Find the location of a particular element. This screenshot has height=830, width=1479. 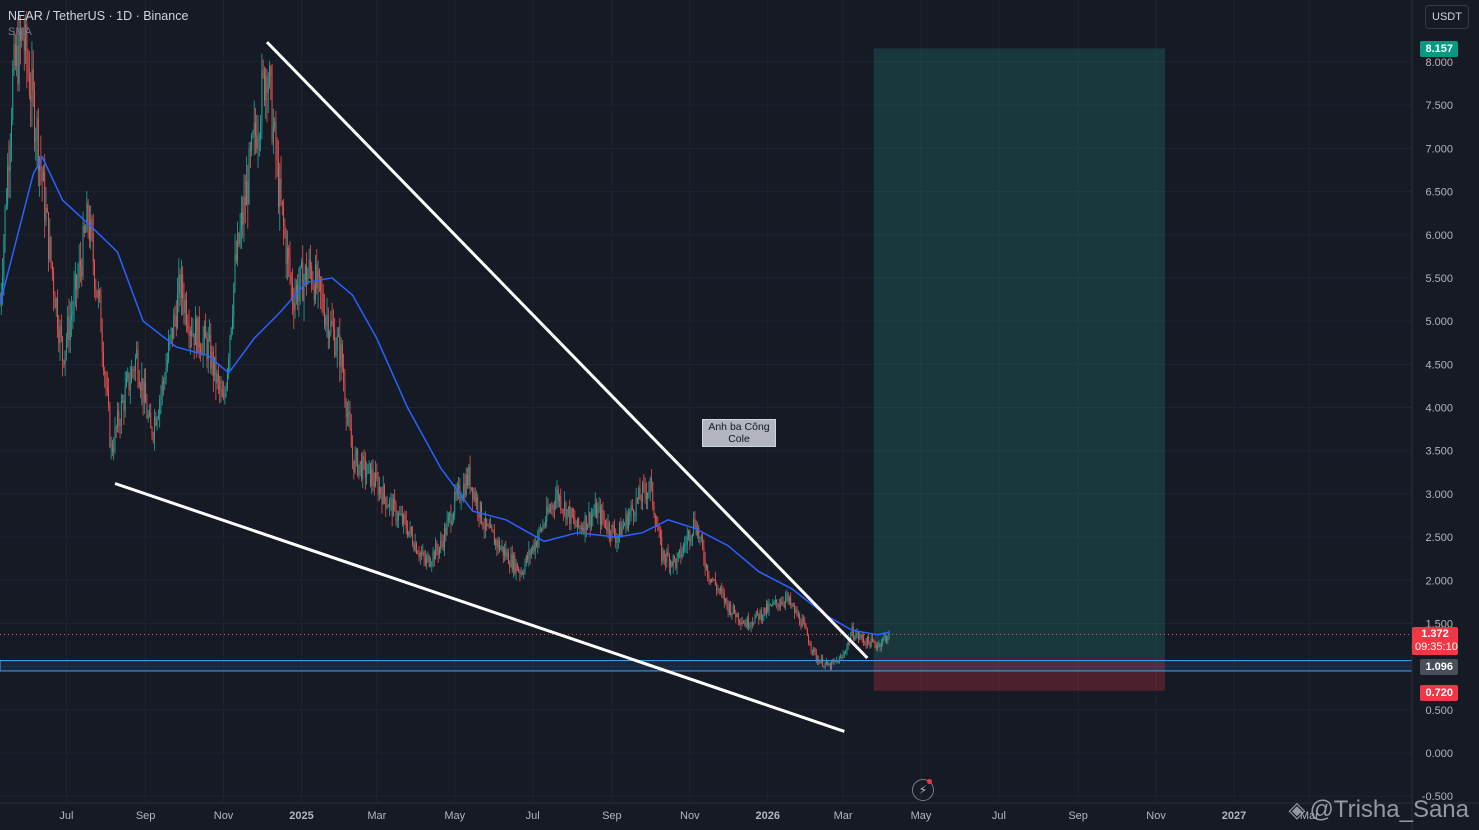

currency-button: USDT is located at coordinates (1447, 17).